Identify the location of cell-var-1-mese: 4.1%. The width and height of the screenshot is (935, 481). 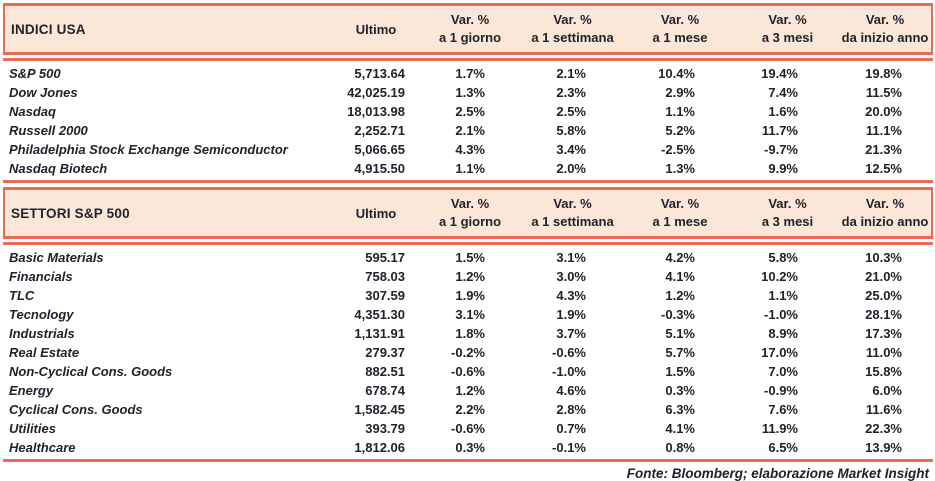
(680, 428).